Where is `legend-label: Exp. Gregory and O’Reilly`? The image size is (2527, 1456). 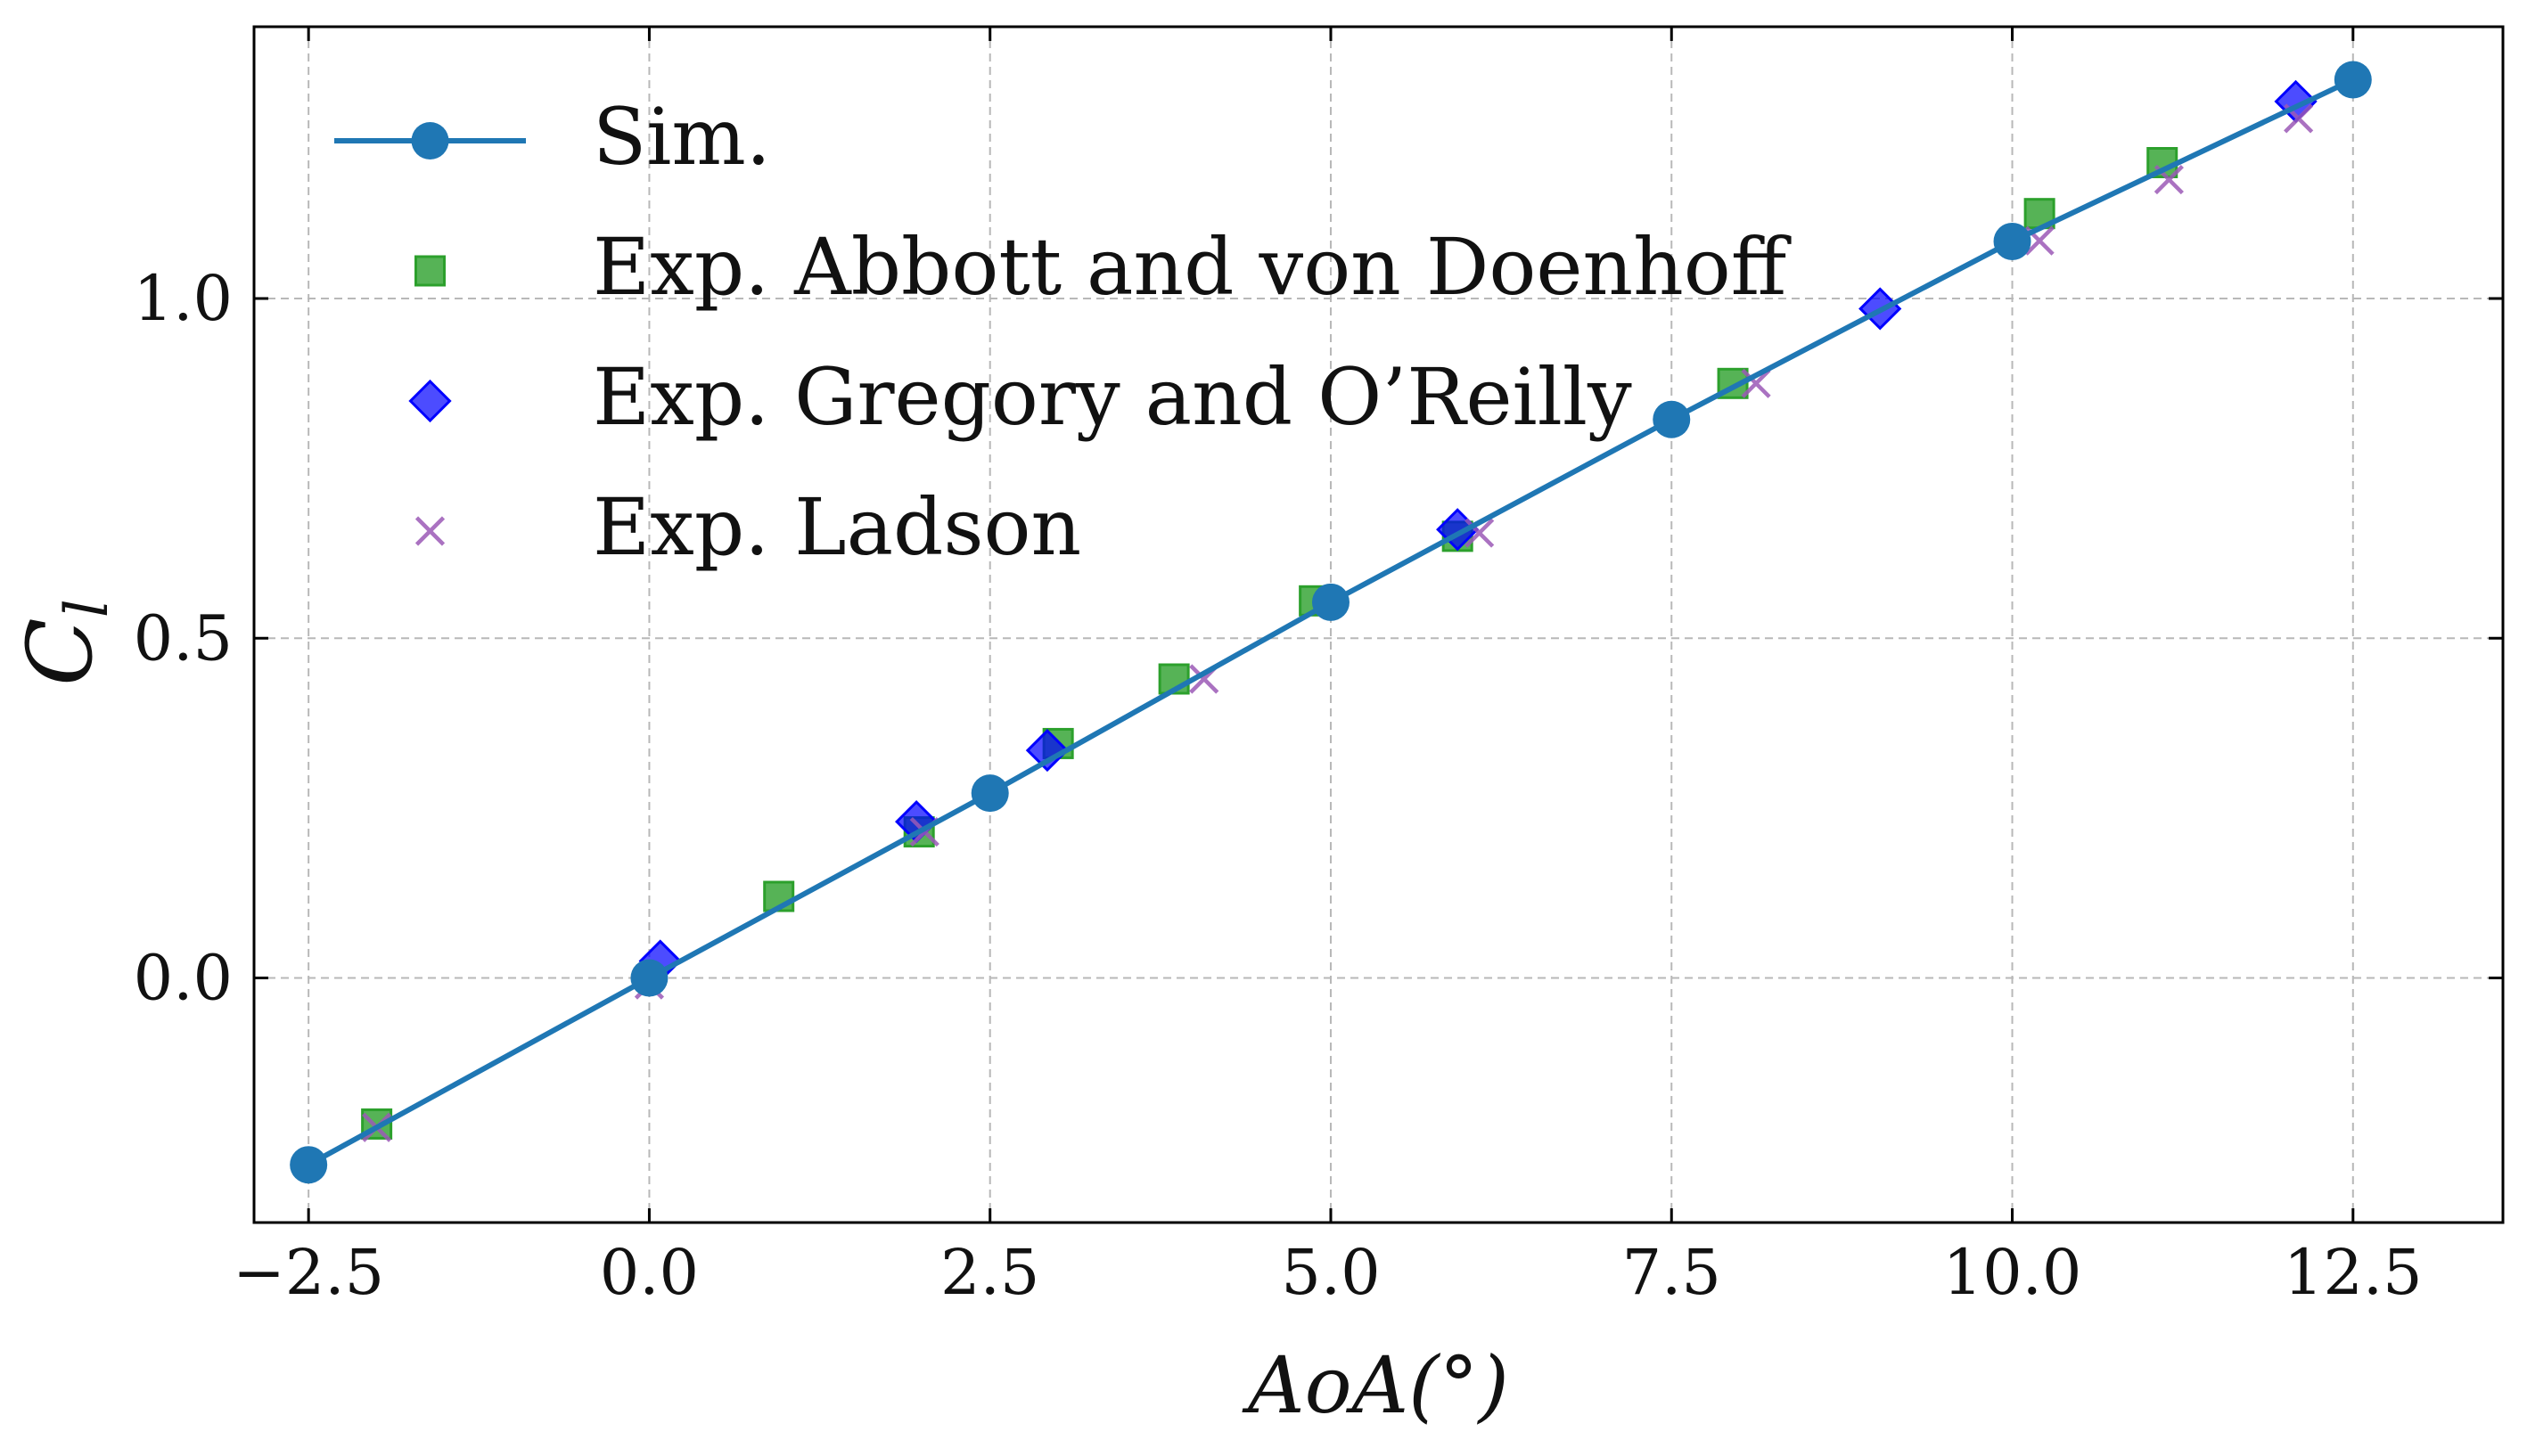 legend-label: Exp. Gregory and O’Reilly is located at coordinates (1112, 397).